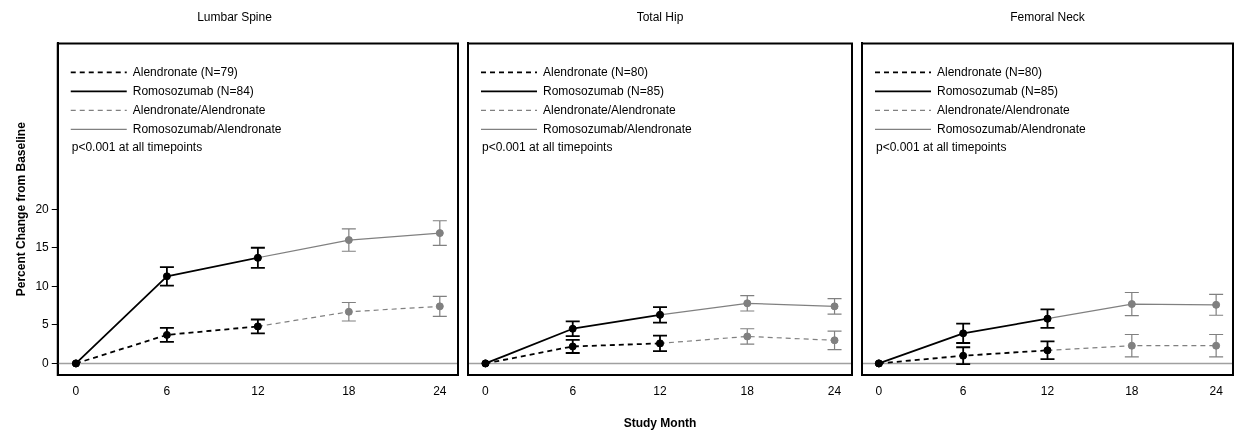 Image resolution: width=1238 pixels, height=435 pixels. What do you see at coordinates (42, 208) in the screenshot?
I see `y-tick-label: 20` at bounding box center [42, 208].